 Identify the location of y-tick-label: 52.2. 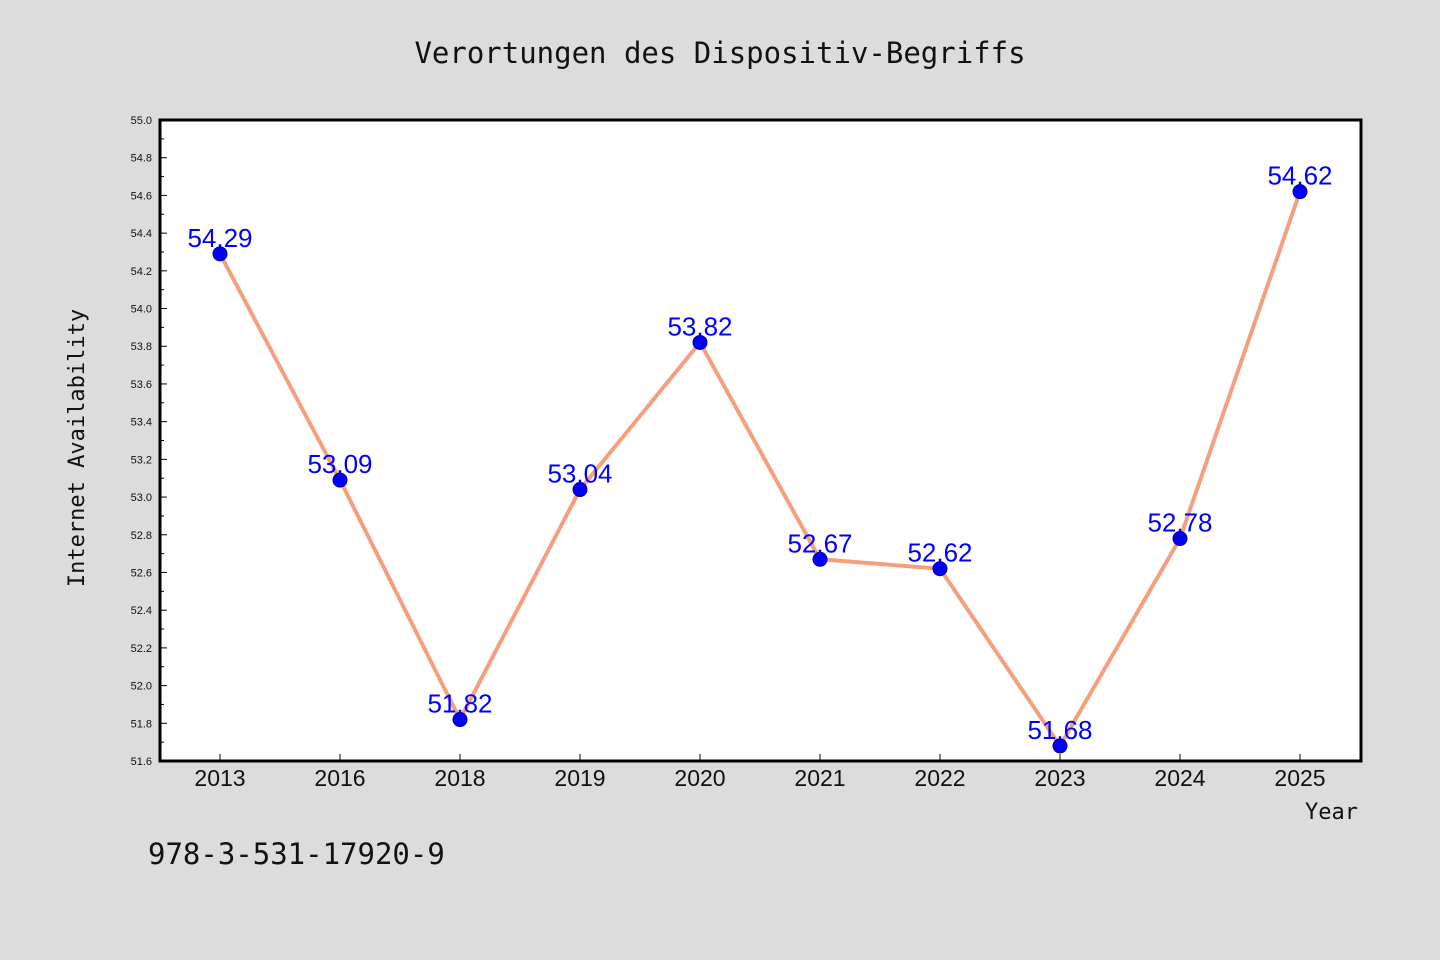
(141, 649).